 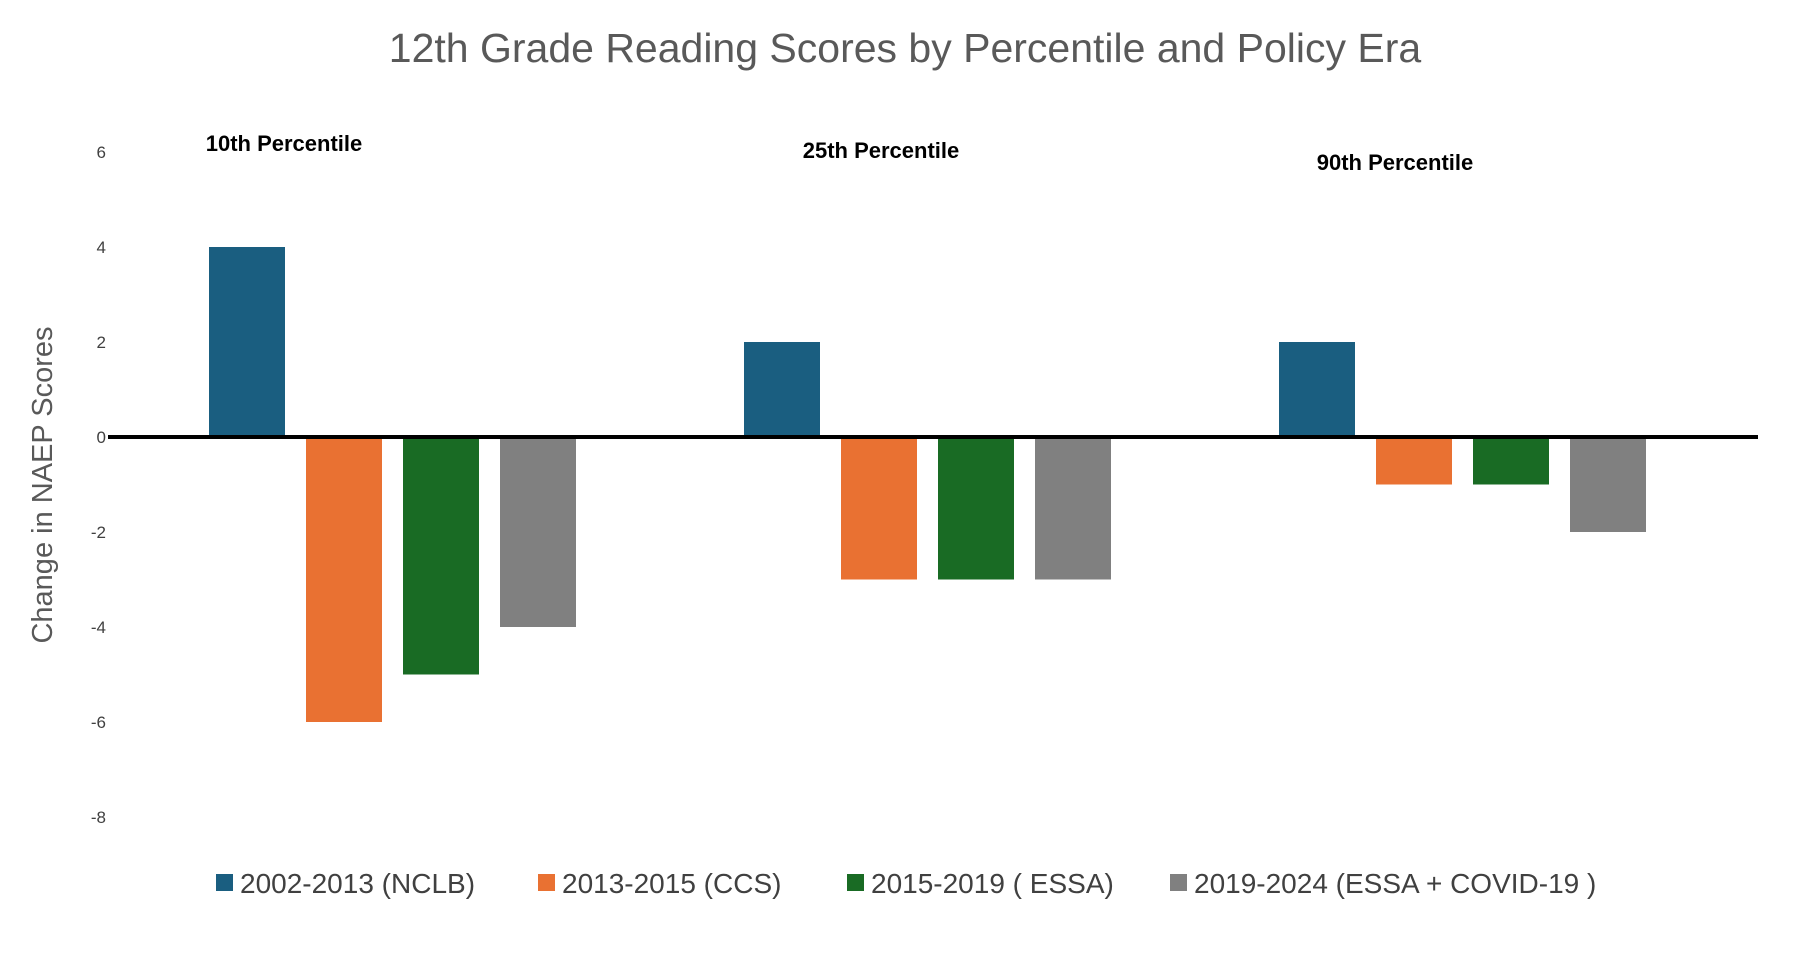 I want to click on y-tick-label: 0, so click(x=101, y=437).